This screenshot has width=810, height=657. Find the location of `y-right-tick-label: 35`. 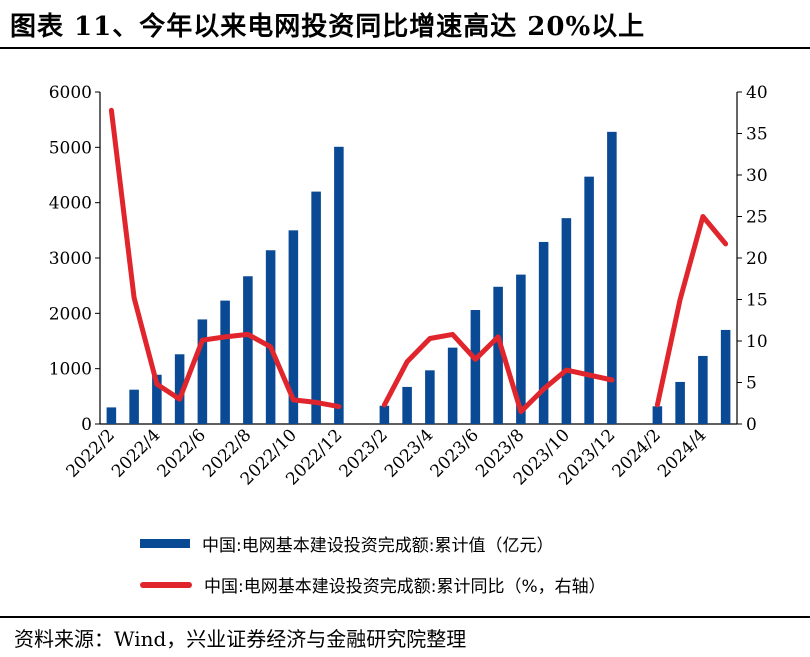

y-right-tick-label: 35 is located at coordinates (757, 135).